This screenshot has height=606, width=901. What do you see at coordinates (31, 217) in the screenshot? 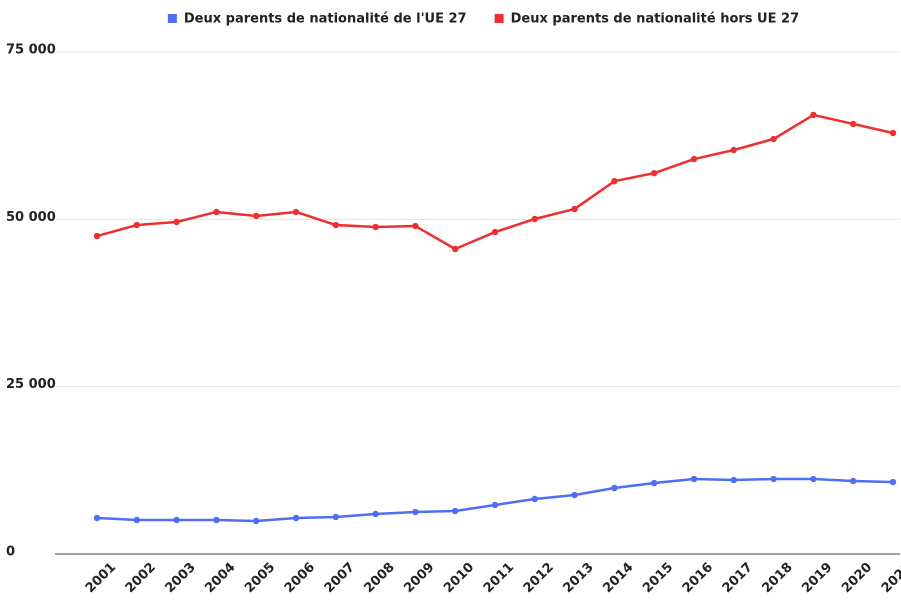
I see `y-tick-label: 50 000` at bounding box center [31, 217].